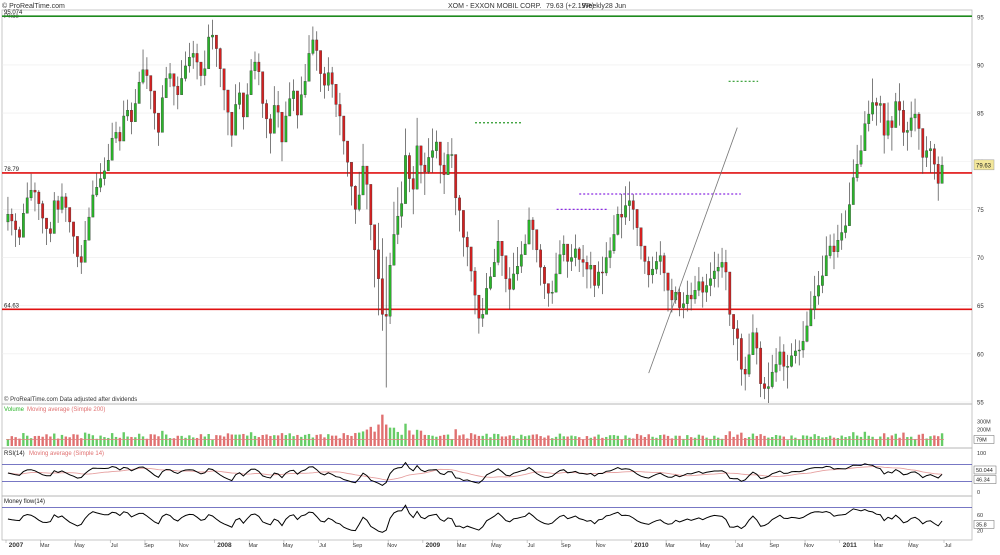 The width and height of the screenshot is (1000, 555). I want to click on mfi-current-tag, so click(984, 524).